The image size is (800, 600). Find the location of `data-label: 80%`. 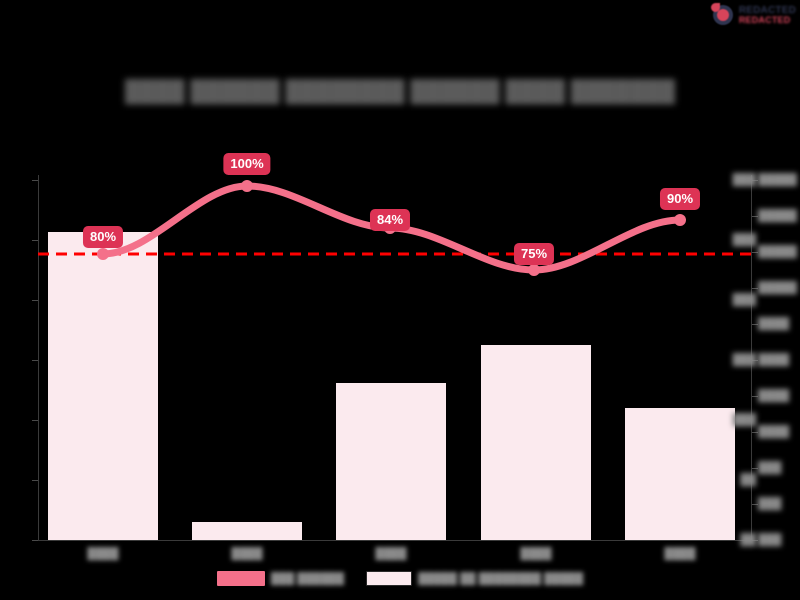

data-label: 80% is located at coordinates (103, 237).